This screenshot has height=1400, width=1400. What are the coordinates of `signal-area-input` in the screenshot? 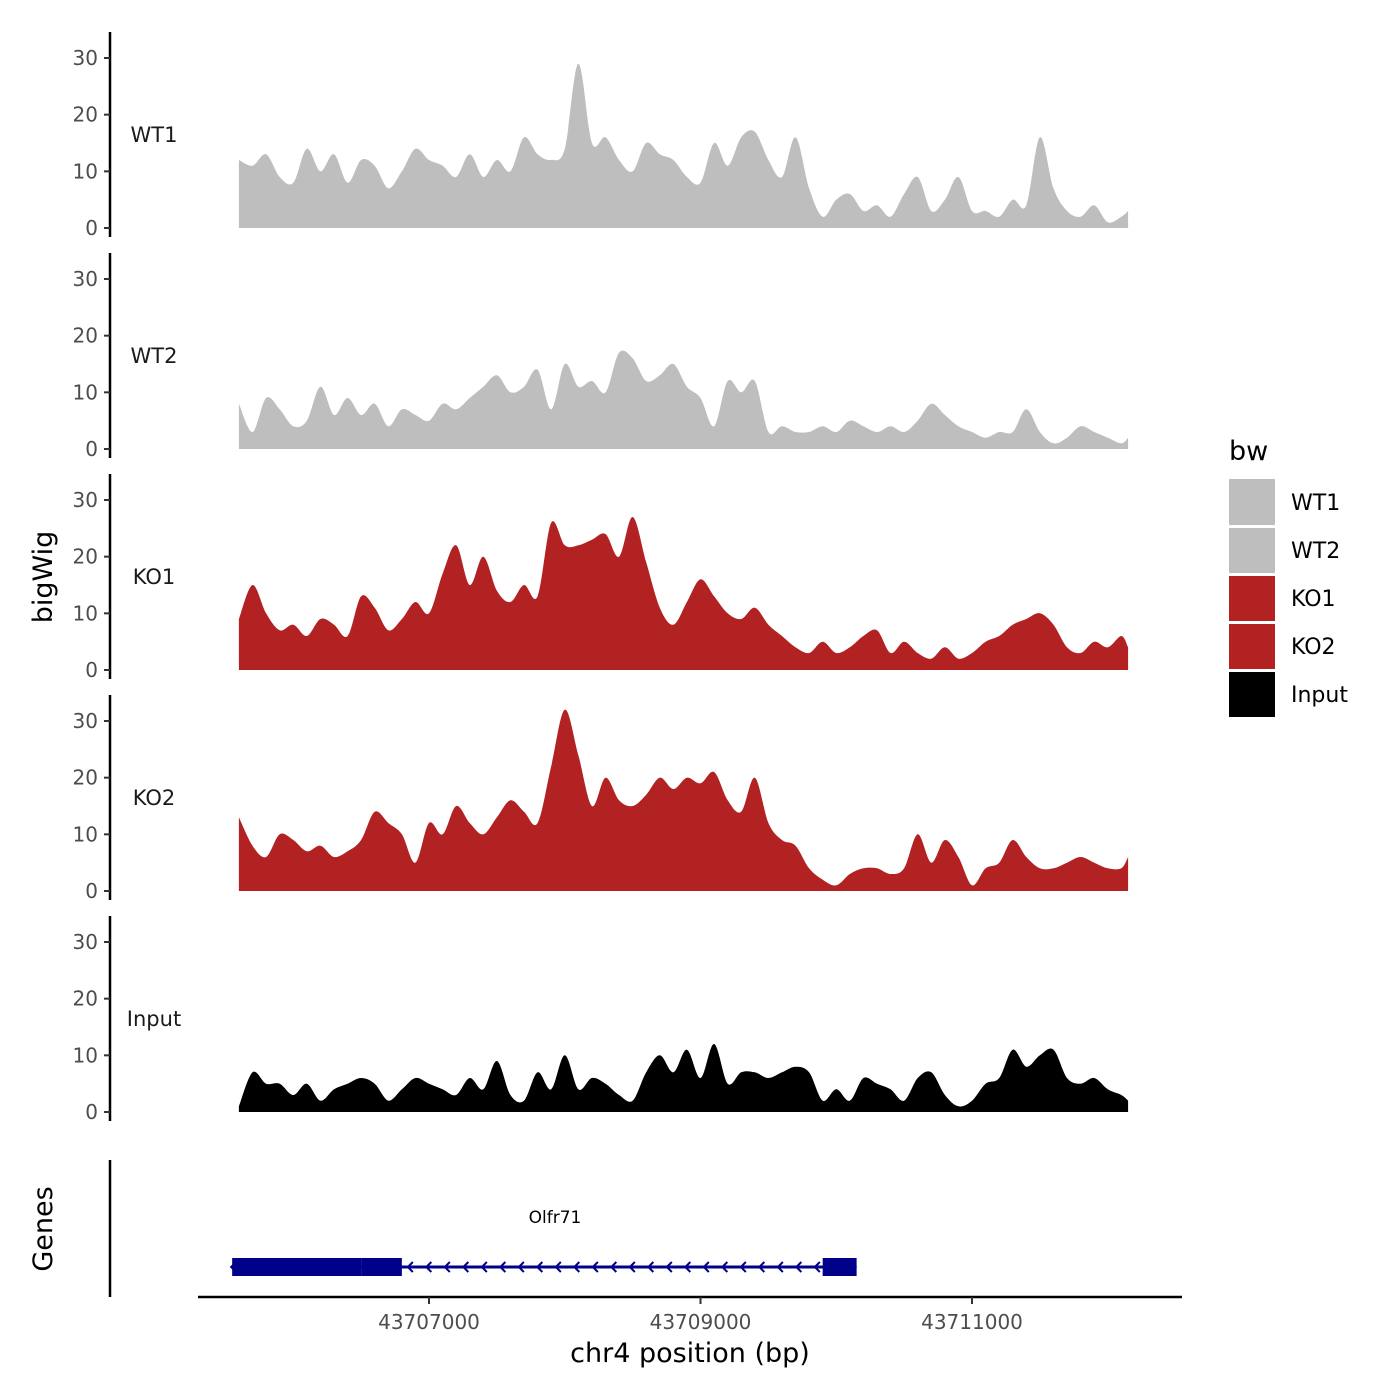 It's located at (683, 1077).